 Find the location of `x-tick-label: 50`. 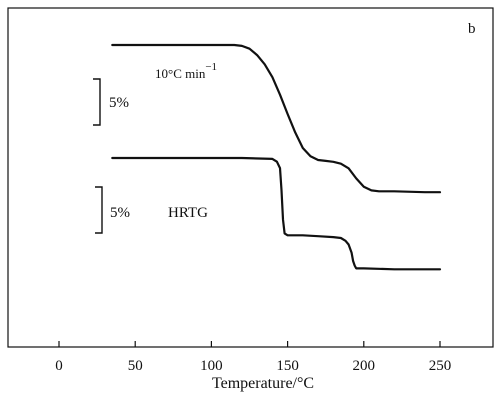

x-tick-label: 50 is located at coordinates (135, 366).